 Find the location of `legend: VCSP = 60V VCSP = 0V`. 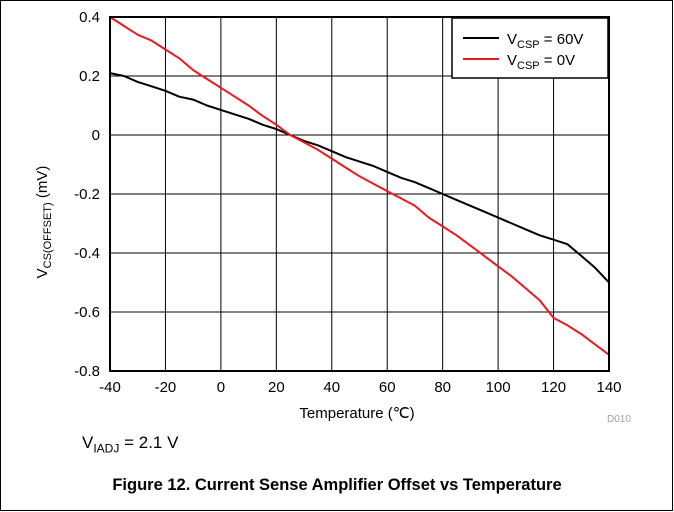

legend: VCSP = 60V VCSP = 0V is located at coordinates (530, 48).